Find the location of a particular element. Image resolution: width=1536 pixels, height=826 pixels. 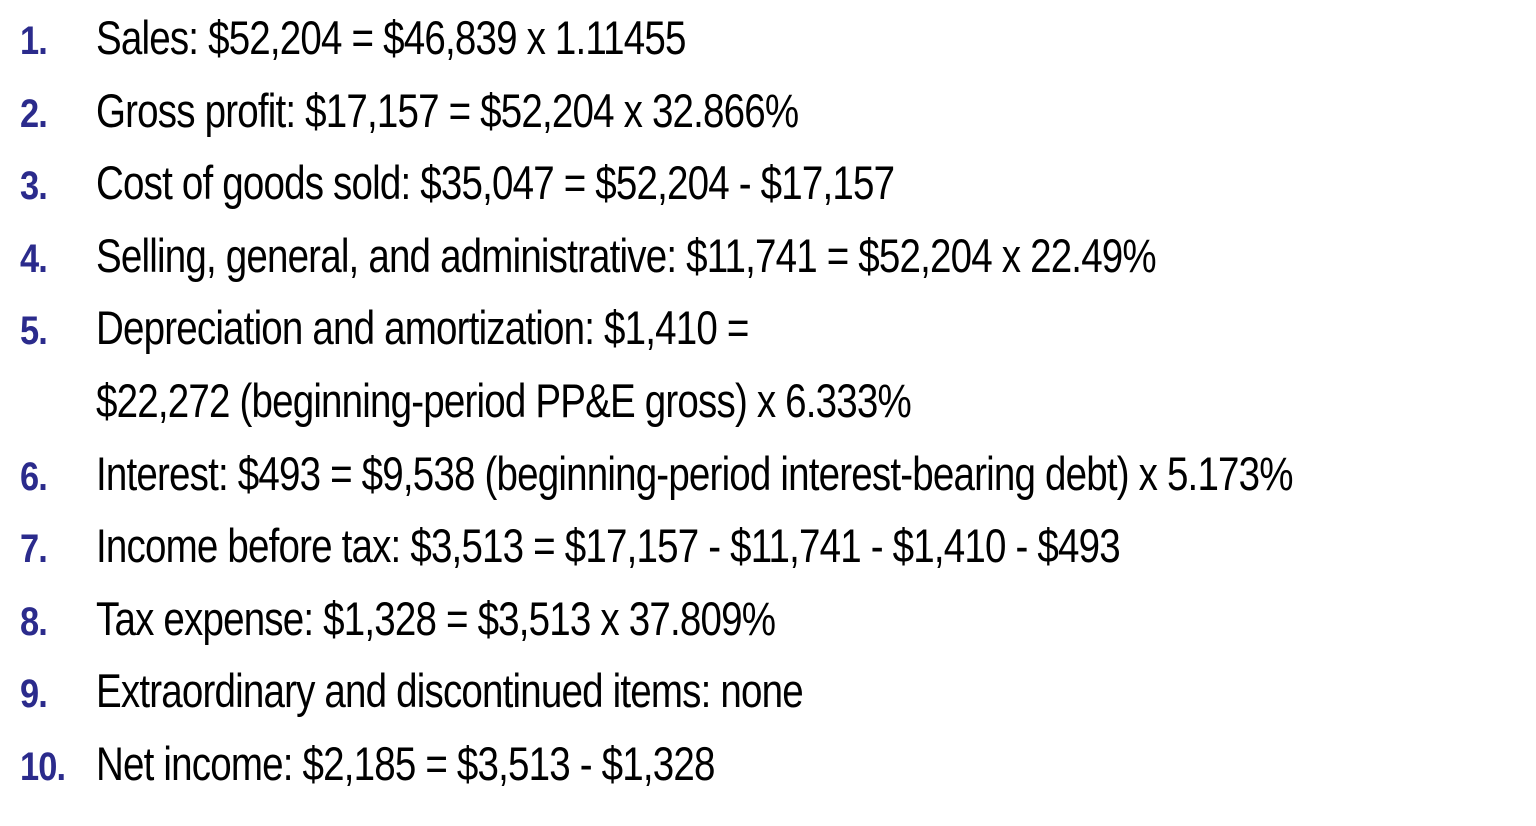

item-number: 2. is located at coordinates (34, 113).